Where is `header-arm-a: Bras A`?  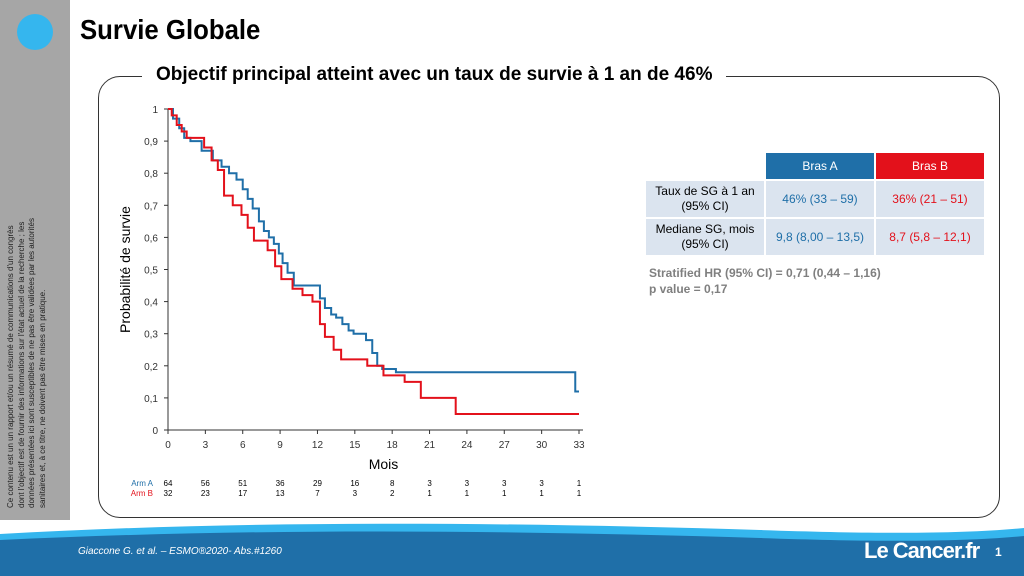 header-arm-a: Bras A is located at coordinates (820, 166).